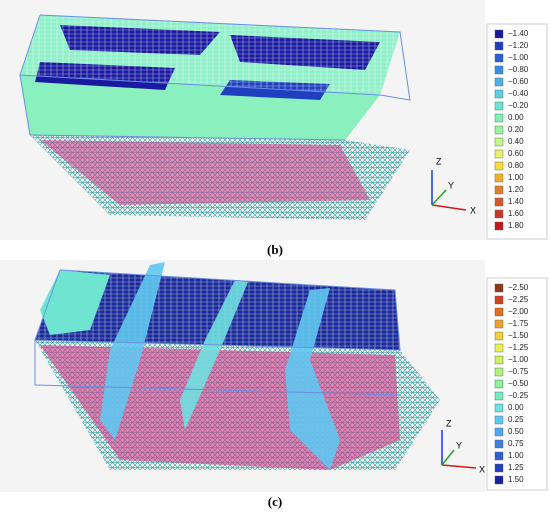  What do you see at coordinates (518, 93) in the screenshot?
I see `legend-label: −0.40` at bounding box center [518, 93].